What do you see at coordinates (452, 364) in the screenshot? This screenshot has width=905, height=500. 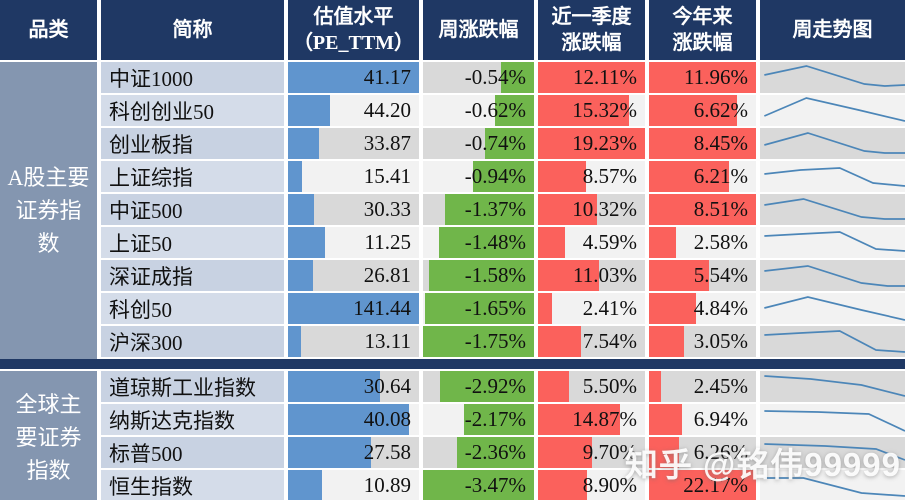 I see `section-divider` at bounding box center [452, 364].